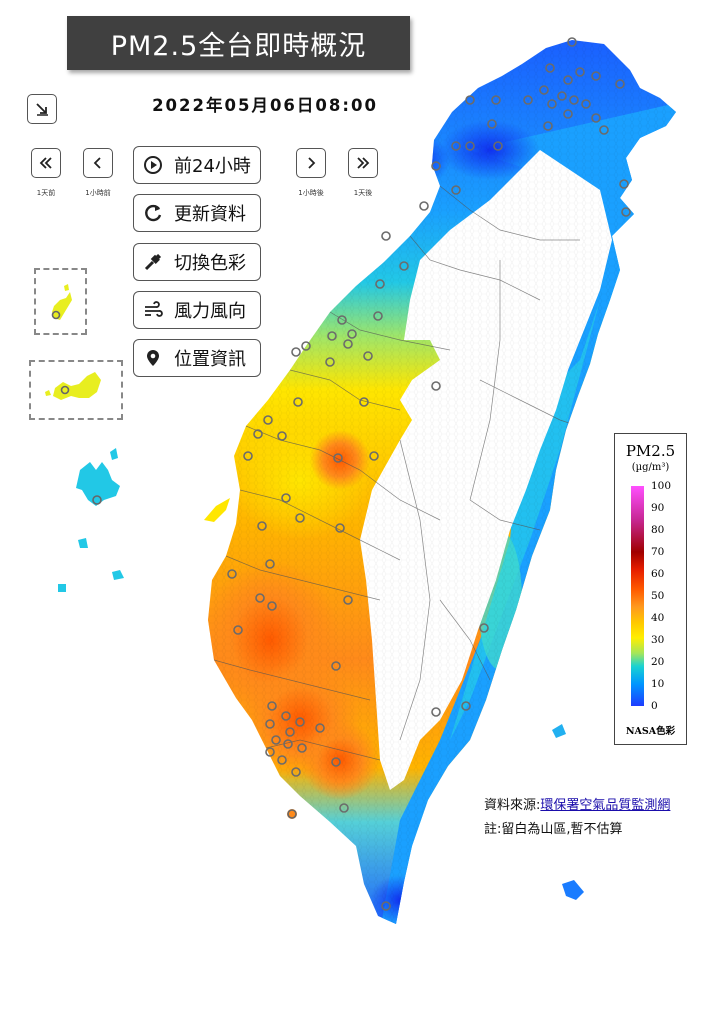  Describe the element at coordinates (98, 163) in the screenshot. I see `hour-back-button` at that location.